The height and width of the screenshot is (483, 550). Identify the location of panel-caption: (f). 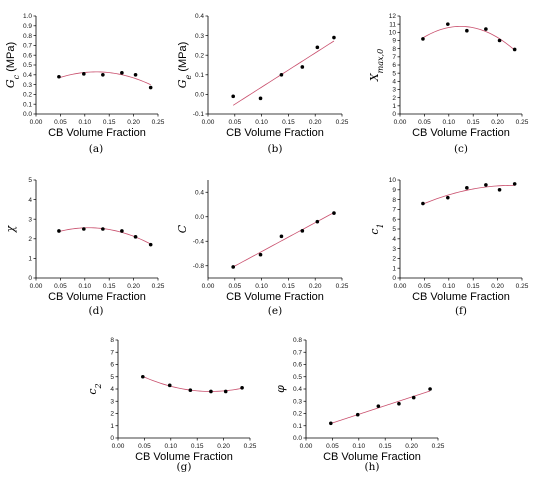
(461, 311).